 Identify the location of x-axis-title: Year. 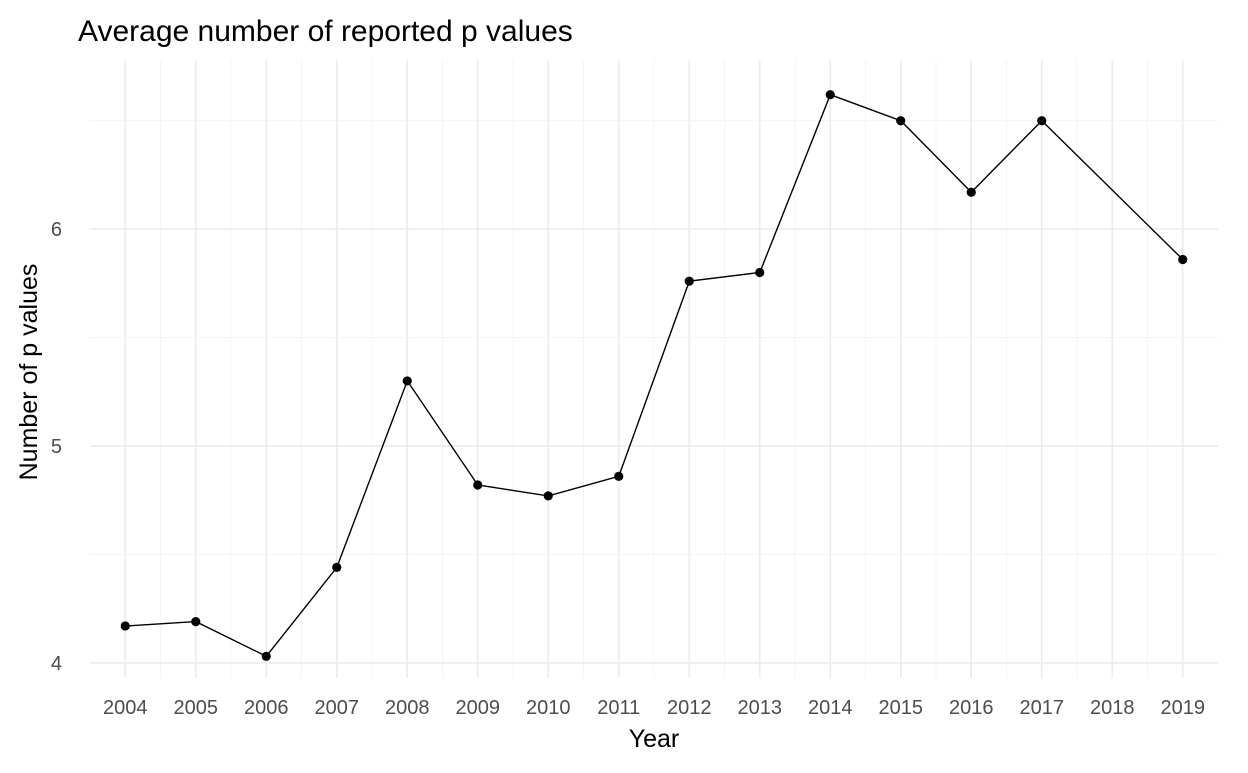
(654, 739).